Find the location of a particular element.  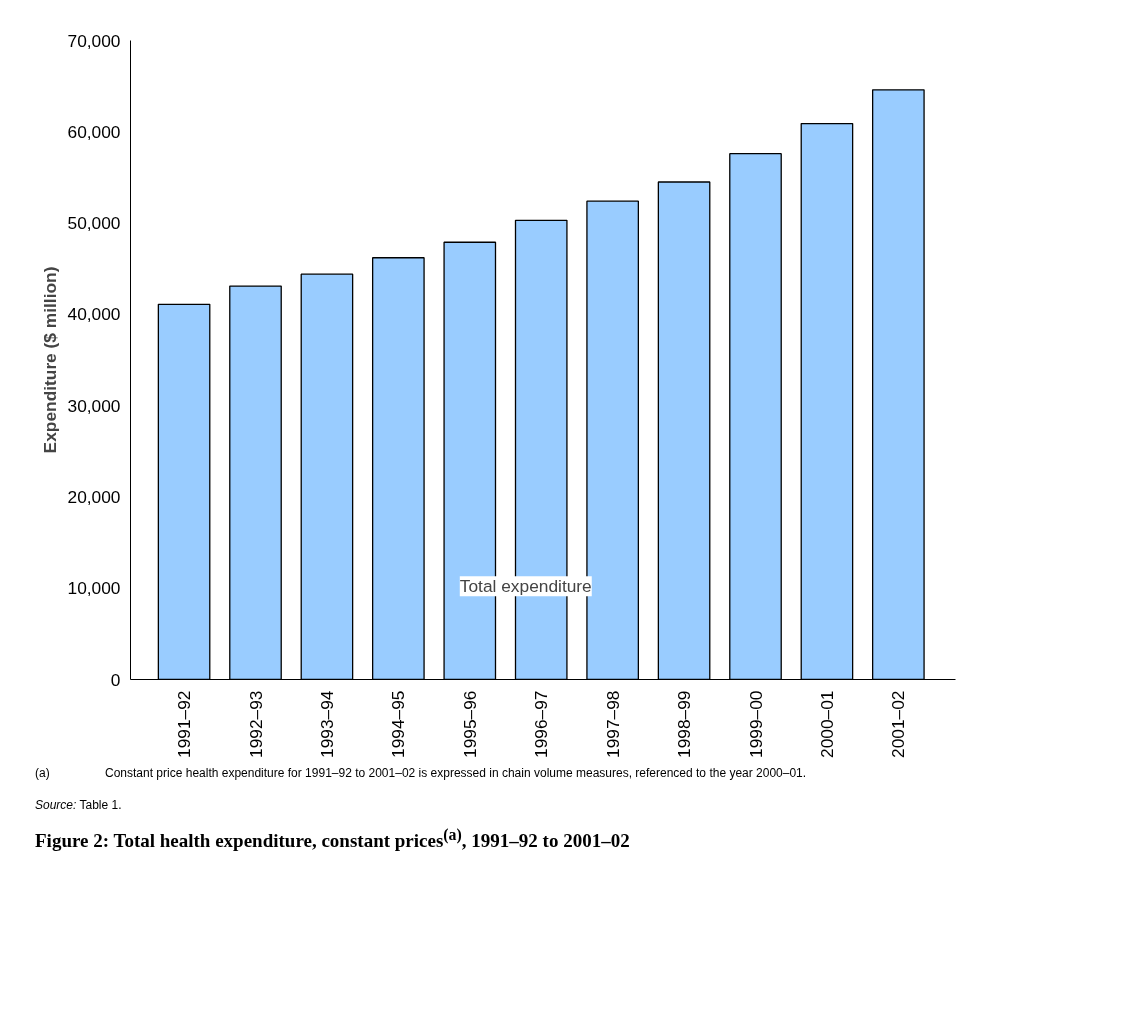

y-tick-label: 0 is located at coordinates (115, 679).